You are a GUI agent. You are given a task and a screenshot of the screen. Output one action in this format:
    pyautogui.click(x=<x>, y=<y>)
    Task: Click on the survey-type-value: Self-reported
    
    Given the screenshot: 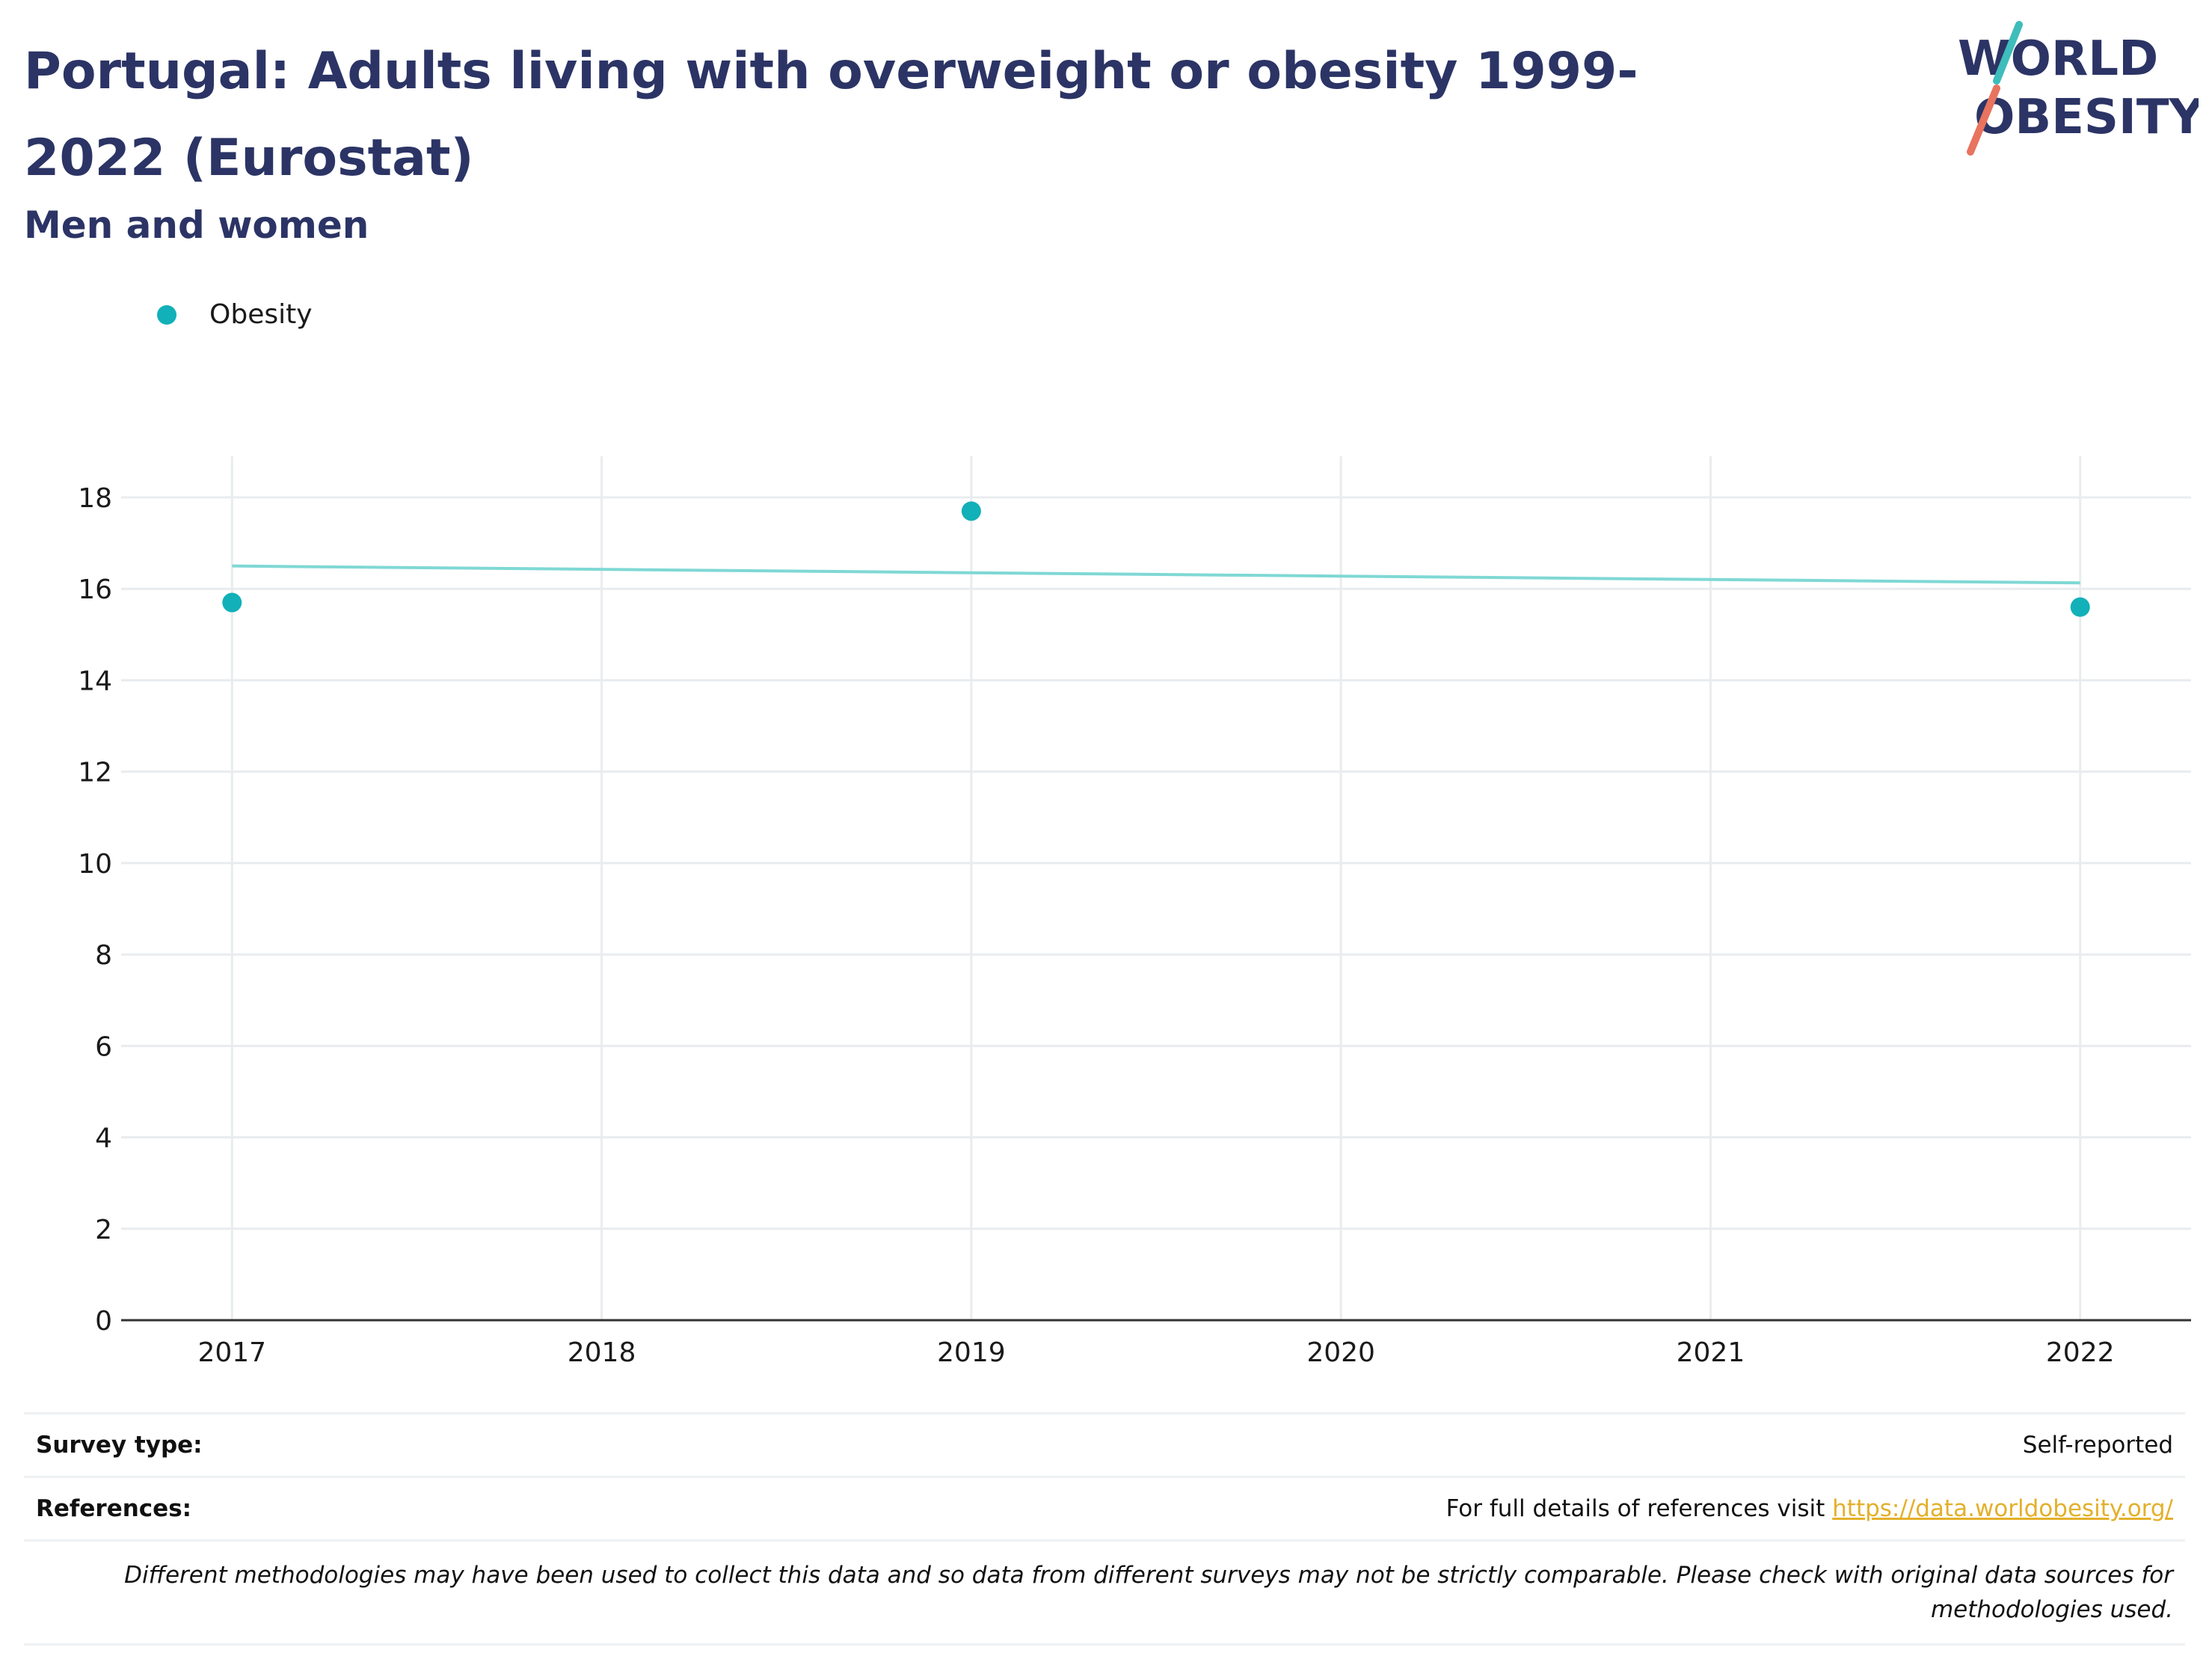 What is the action you would take?
    pyautogui.click(x=2097, y=1445)
    